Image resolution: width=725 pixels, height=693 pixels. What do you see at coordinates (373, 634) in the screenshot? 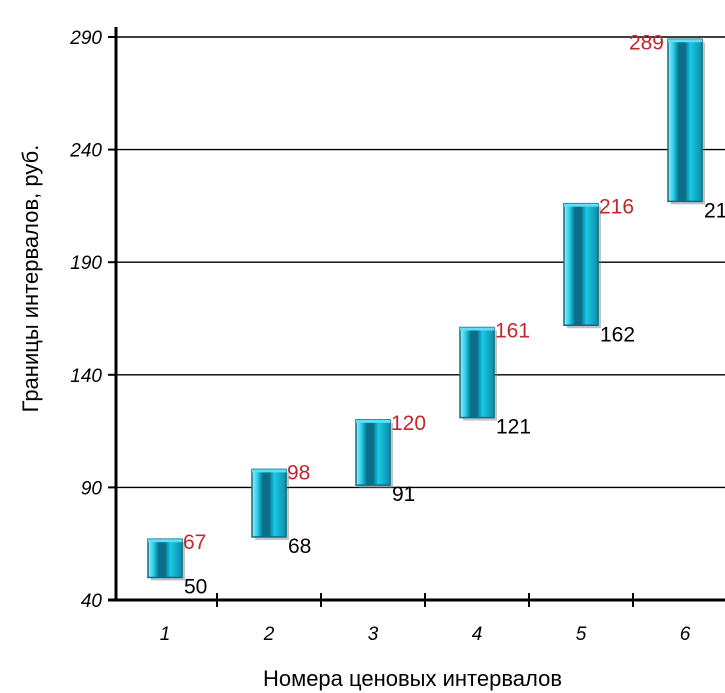
I see `x-tick-label: 3` at bounding box center [373, 634].